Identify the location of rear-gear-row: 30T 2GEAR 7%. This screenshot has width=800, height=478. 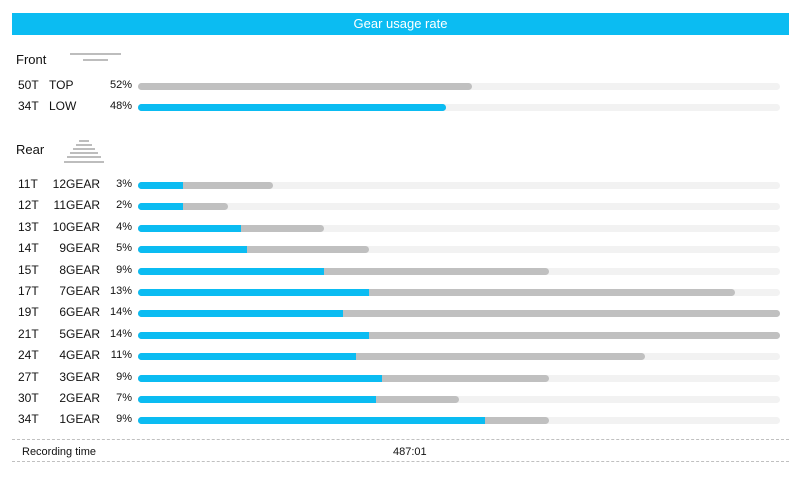
(400, 398).